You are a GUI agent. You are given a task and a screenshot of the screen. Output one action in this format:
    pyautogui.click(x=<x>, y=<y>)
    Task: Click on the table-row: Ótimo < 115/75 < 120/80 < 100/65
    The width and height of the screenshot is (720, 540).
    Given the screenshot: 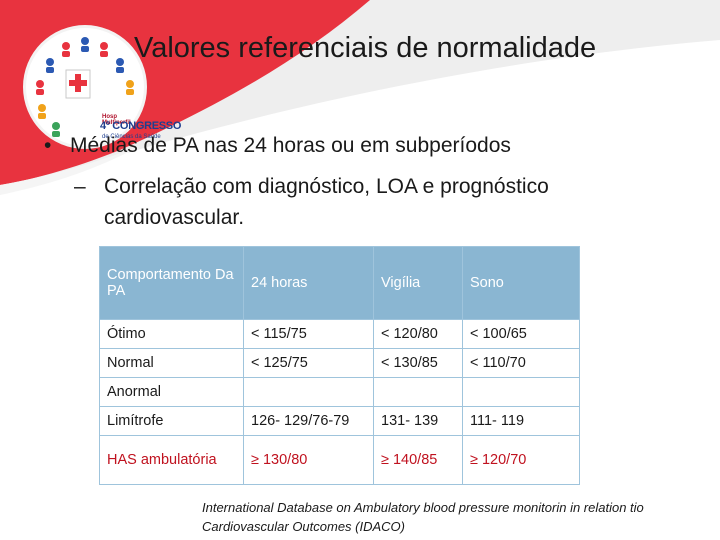 What is the action you would take?
    pyautogui.click(x=339, y=334)
    